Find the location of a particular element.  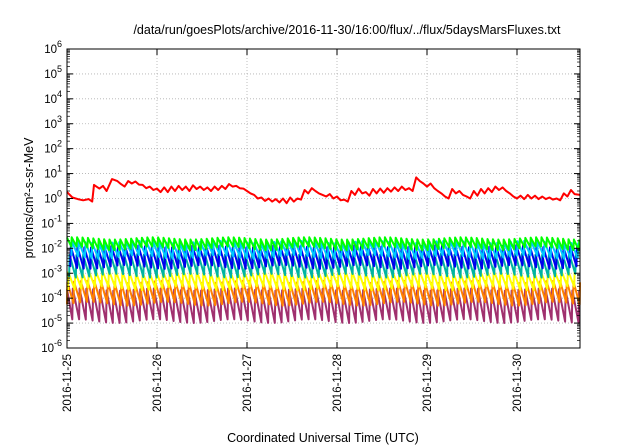

y-tick-label: 10⁻³ is located at coordinates (51, 271).